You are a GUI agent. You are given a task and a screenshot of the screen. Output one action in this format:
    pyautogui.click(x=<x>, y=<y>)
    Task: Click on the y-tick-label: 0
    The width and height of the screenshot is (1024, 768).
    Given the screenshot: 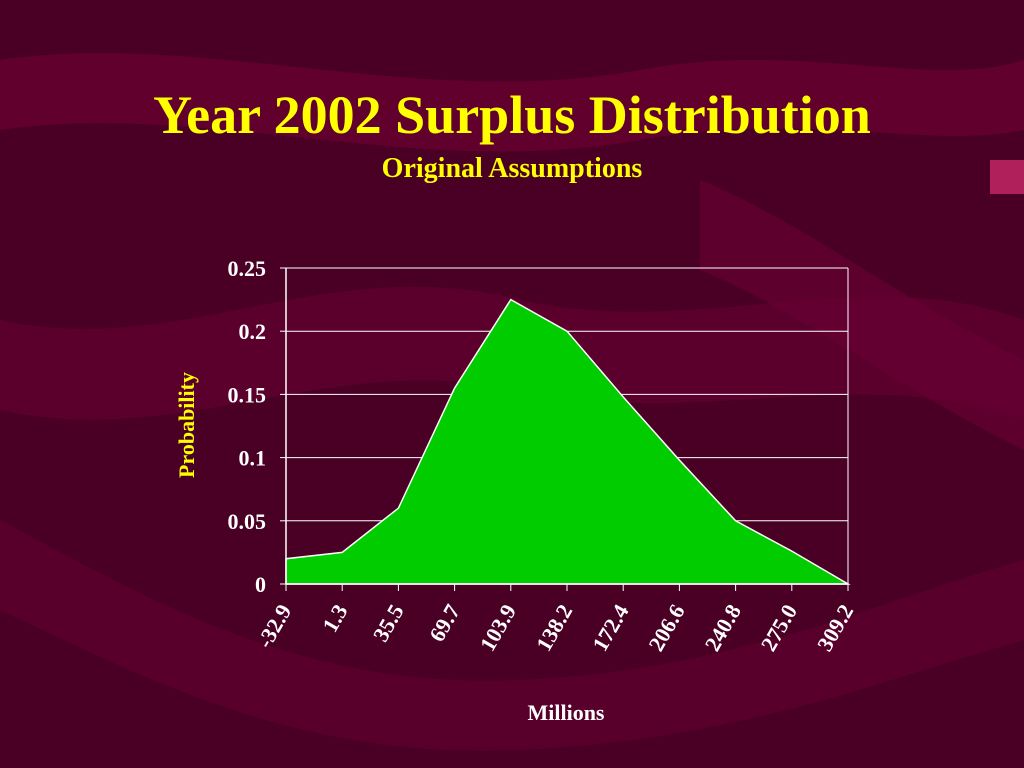 What is the action you would take?
    pyautogui.click(x=260, y=584)
    